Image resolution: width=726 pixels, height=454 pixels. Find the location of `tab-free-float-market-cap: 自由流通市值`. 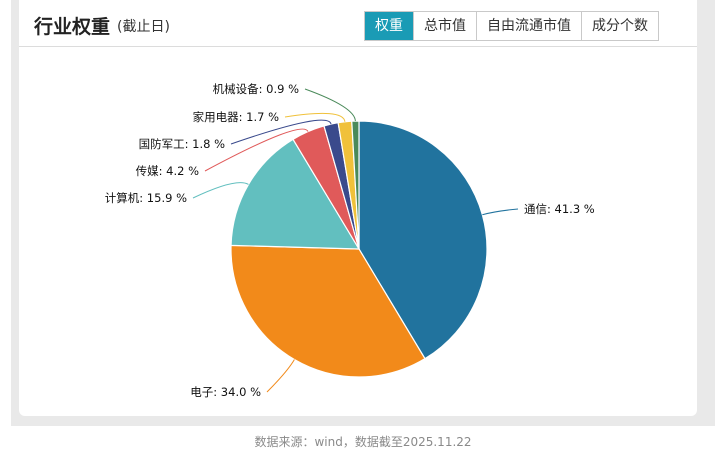

tab-free-float-market-cap: 自由流通市值 is located at coordinates (528, 26).